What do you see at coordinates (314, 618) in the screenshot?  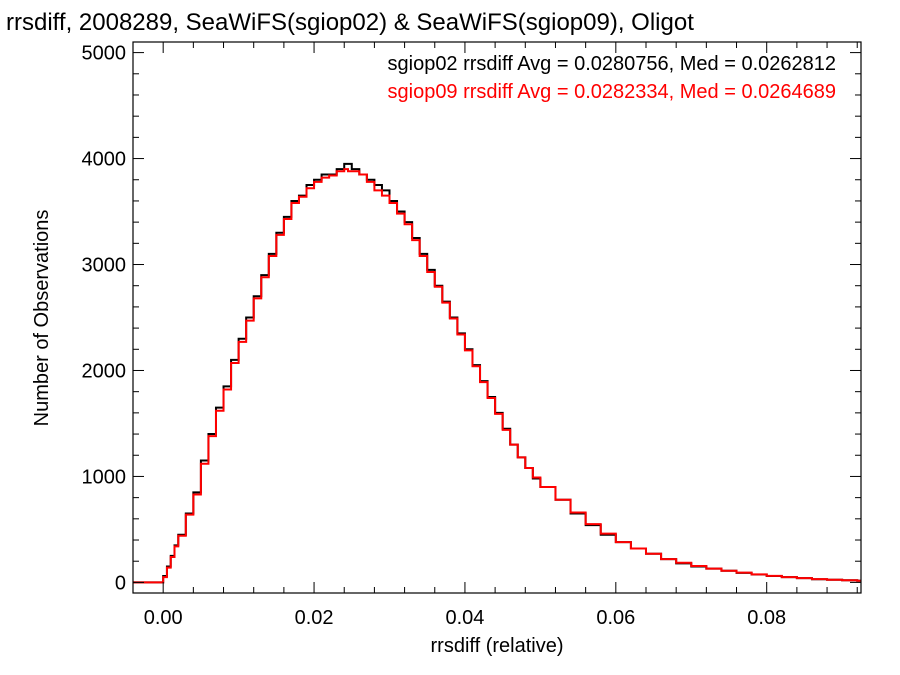 I see `x-tick-label: 0.02` at bounding box center [314, 618].